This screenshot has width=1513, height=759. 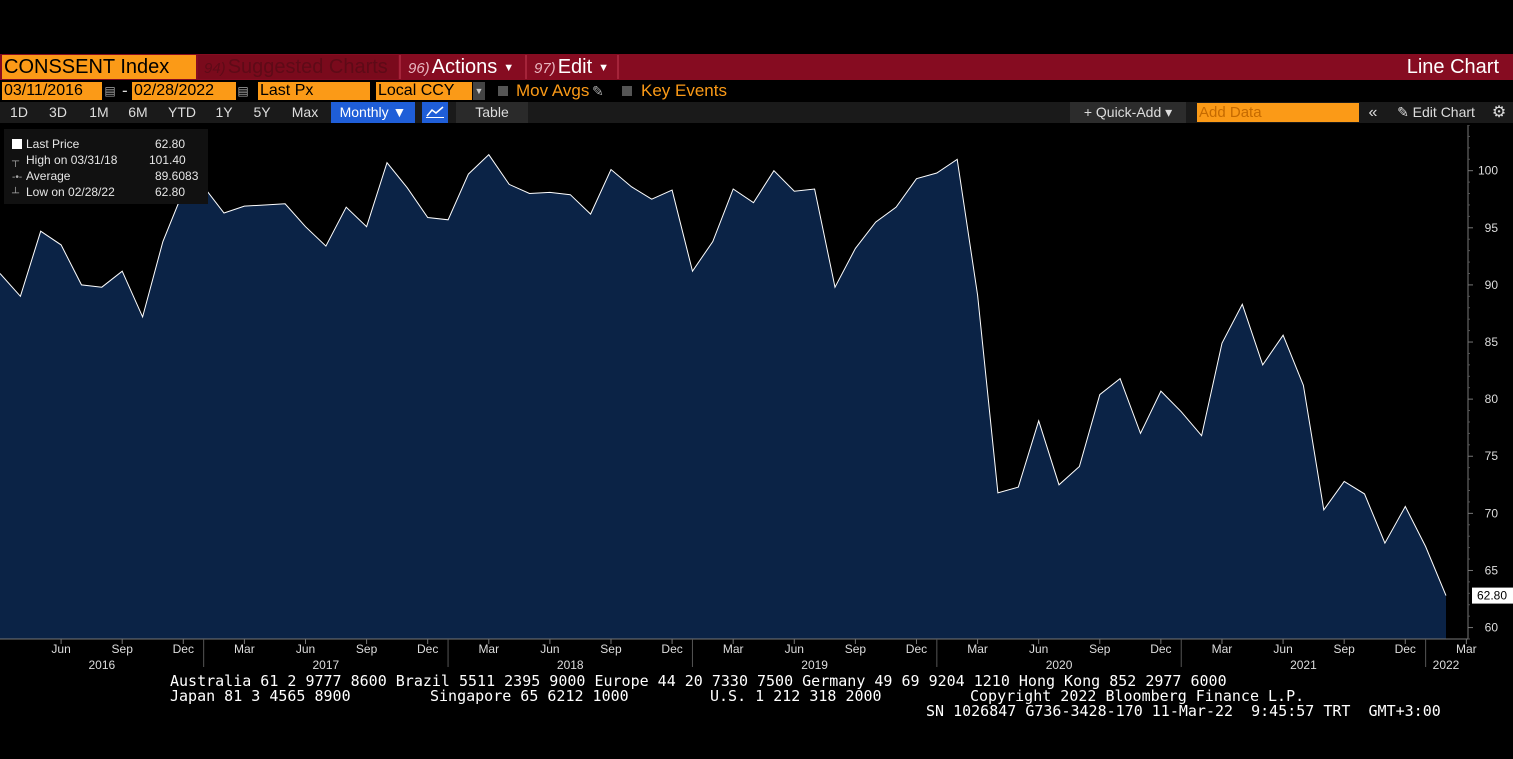 I want to click on legend-row-low: ┴ Low on 02/28/22 62.80, so click(x=110, y=192).